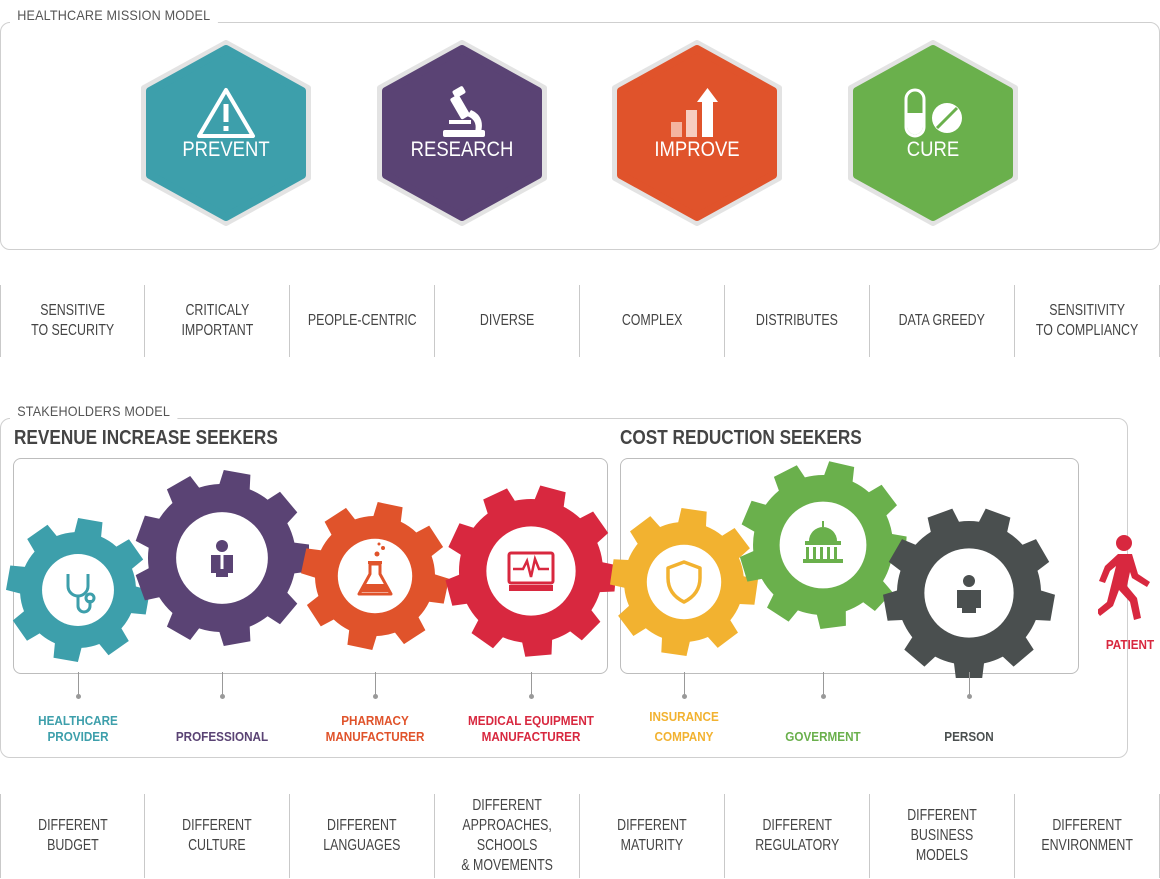 The image size is (1160, 879). What do you see at coordinates (1087, 330) in the screenshot?
I see `trait-line: TO COMPLIANCY` at bounding box center [1087, 330].